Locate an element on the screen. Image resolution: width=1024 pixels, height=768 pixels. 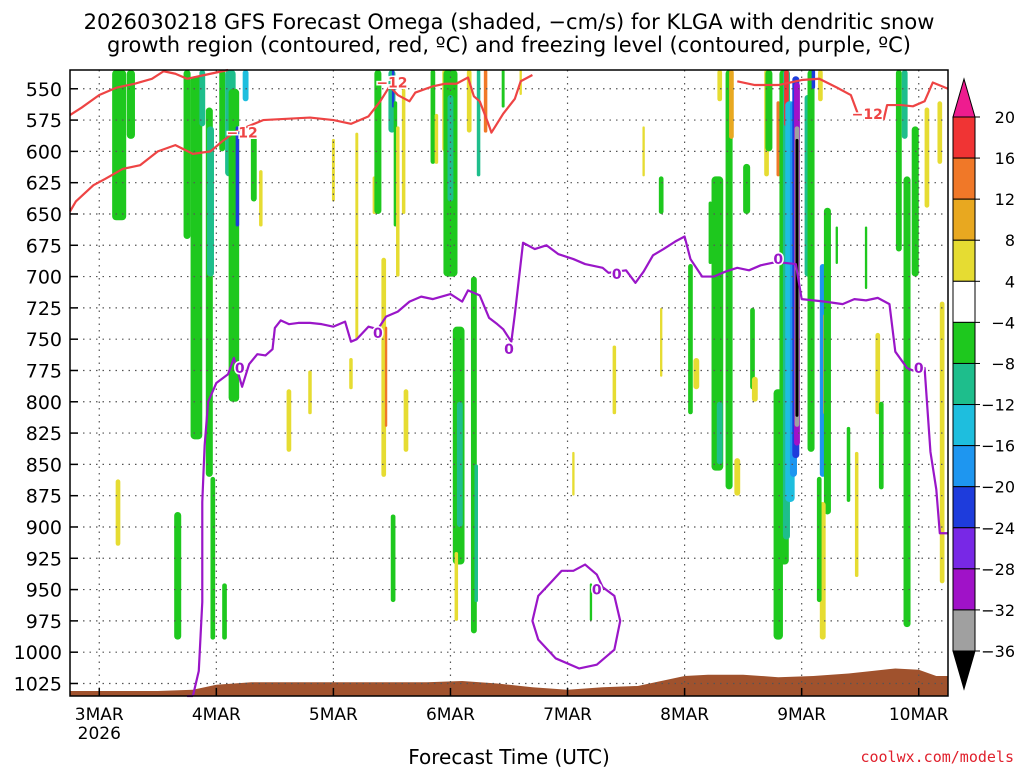
x-year-label: 2026 is located at coordinates (99, 734).